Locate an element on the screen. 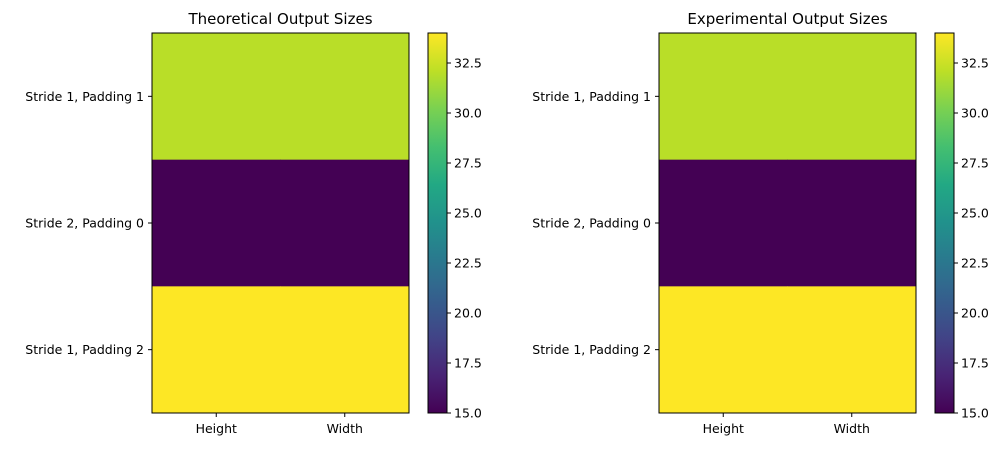 The image size is (1006, 451). chart-title: Theoretical Output Sizes is located at coordinates (279, 19).